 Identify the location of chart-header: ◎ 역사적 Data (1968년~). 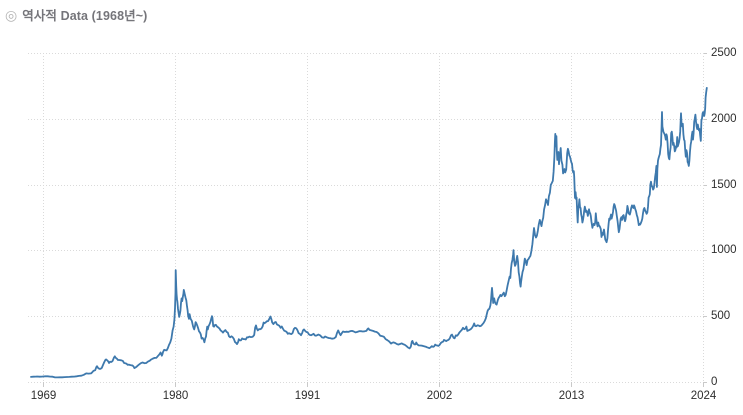
(76, 14).